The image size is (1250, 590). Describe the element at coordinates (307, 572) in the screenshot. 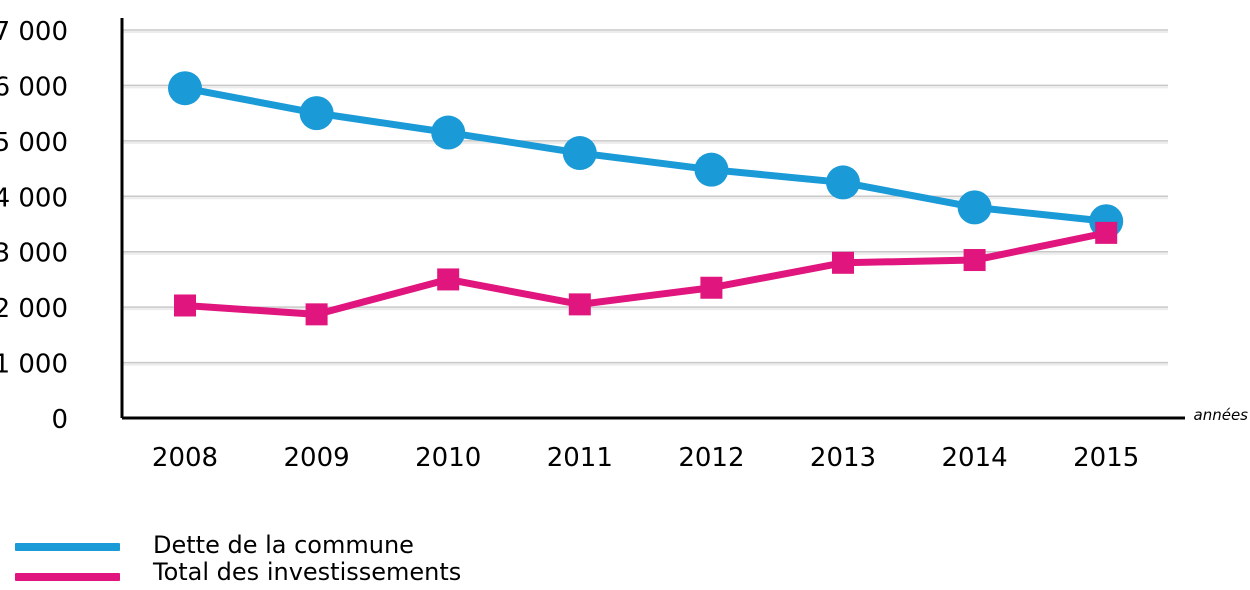

I see `legend-label-investissements: Total des investissements` at that location.